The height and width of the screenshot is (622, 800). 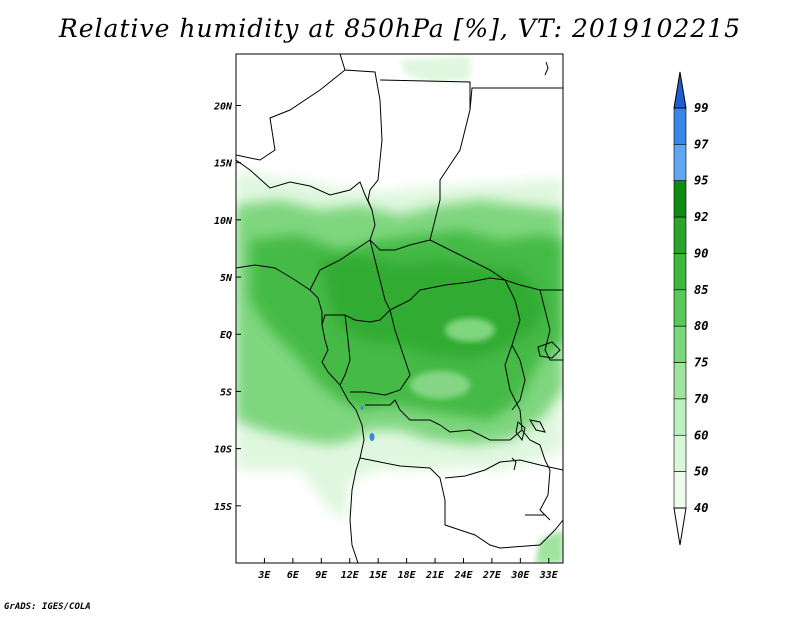 What do you see at coordinates (223, 164) in the screenshot?
I see `lat-label: 15N` at bounding box center [223, 164].